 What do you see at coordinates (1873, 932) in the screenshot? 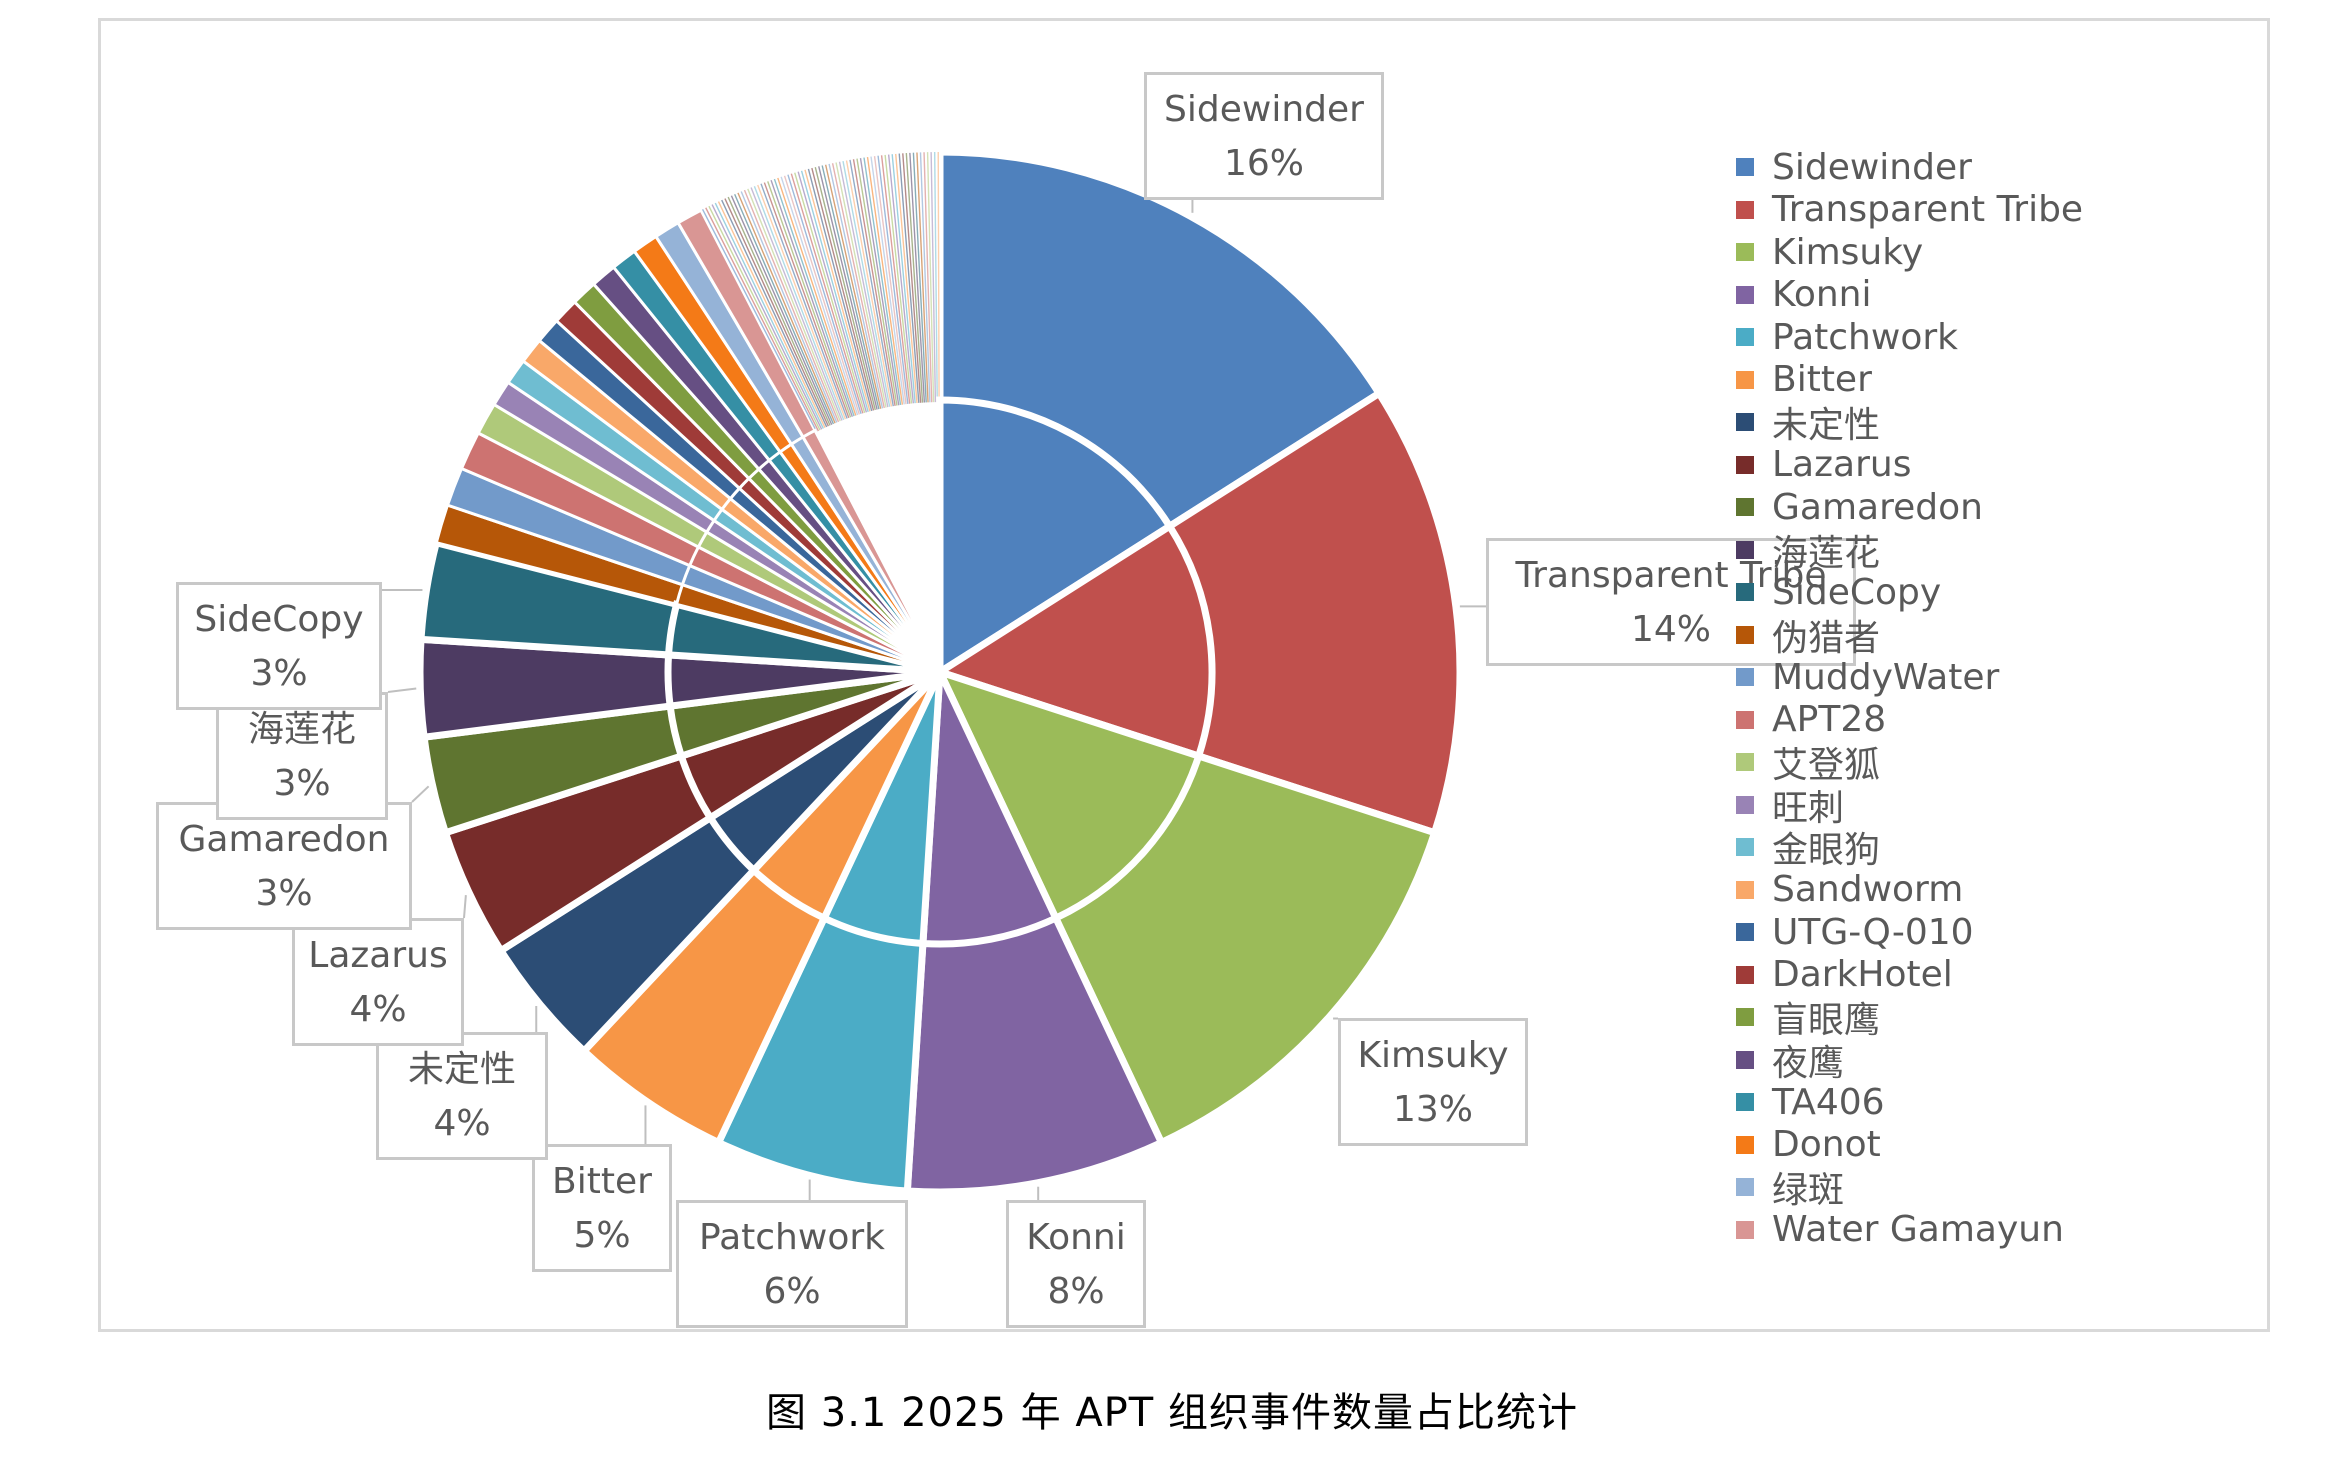
I see `legend-label: UTG-Q-010` at bounding box center [1873, 932].